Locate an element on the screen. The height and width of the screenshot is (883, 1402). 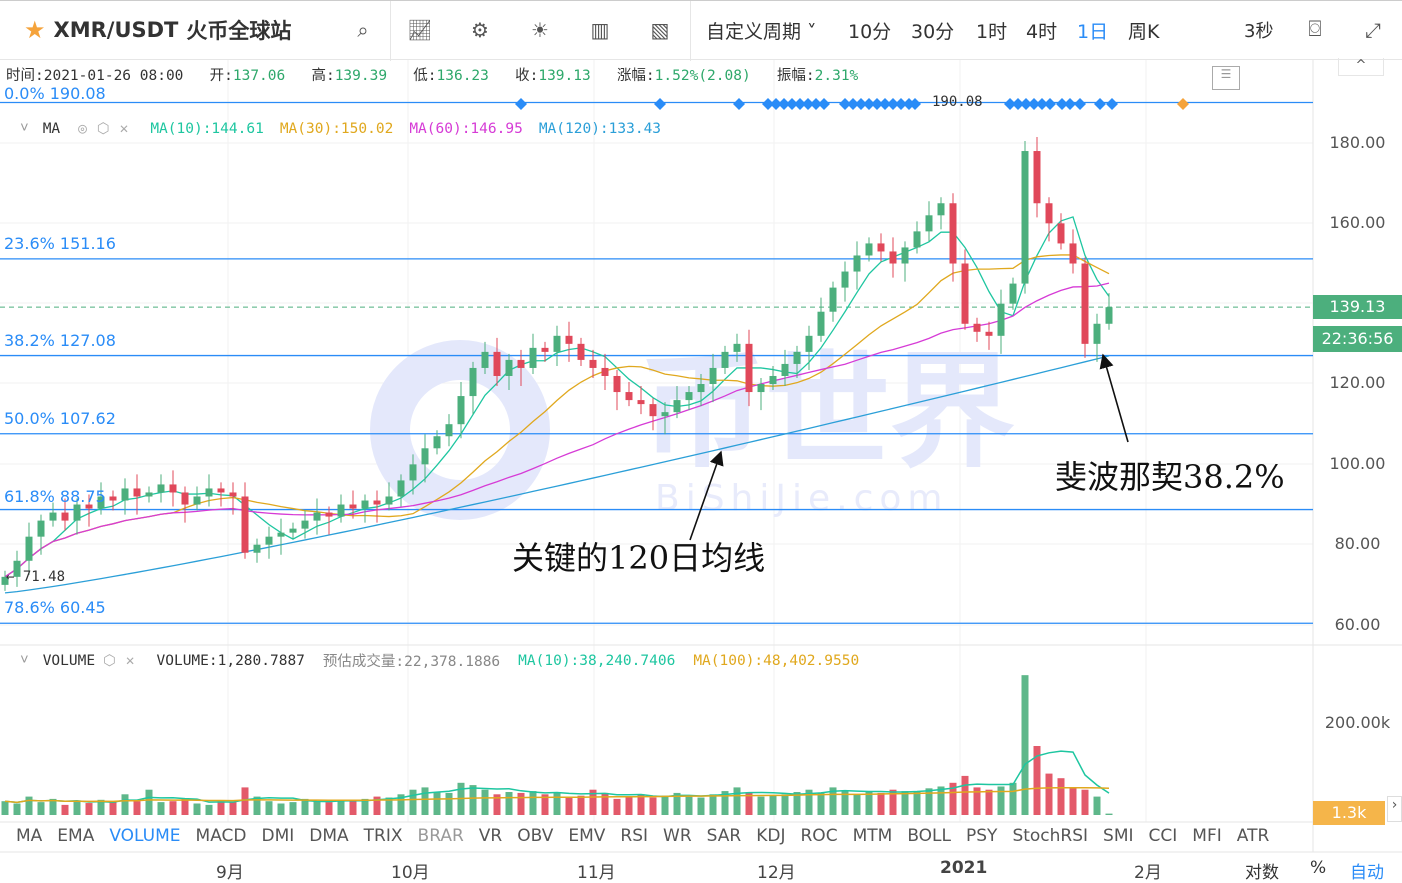
settings-icon: ⚙ is located at coordinates (480, 30).